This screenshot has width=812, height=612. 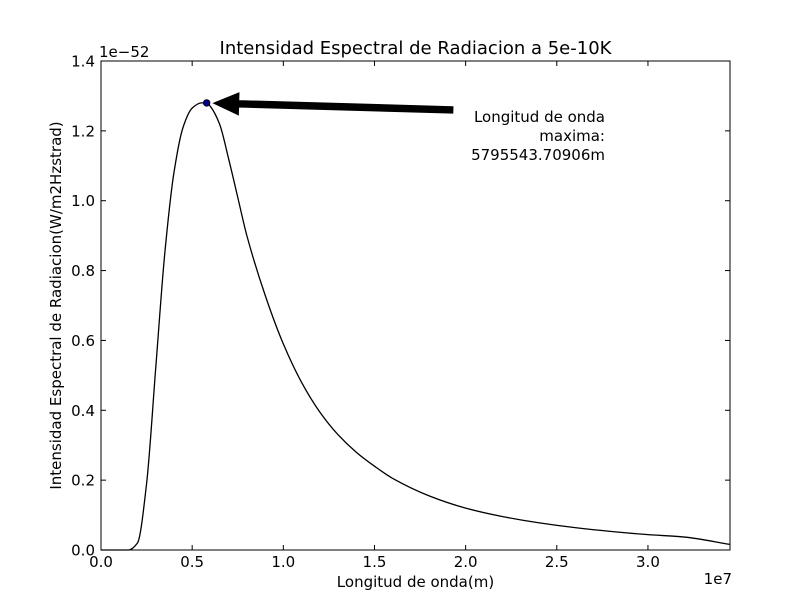 I want to click on y-tick-label-2: 0.4, so click(x=83, y=411).